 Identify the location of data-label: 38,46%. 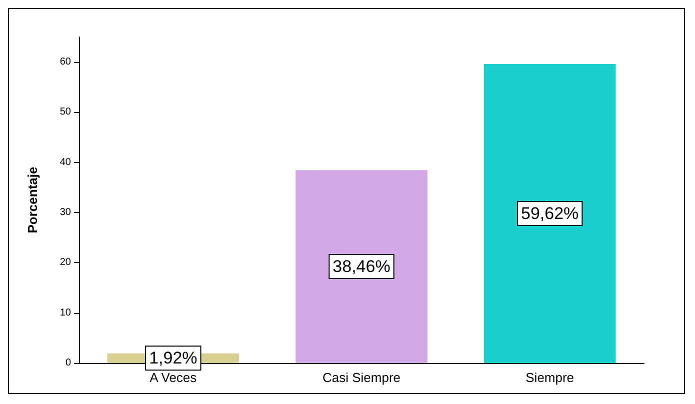
(361, 266).